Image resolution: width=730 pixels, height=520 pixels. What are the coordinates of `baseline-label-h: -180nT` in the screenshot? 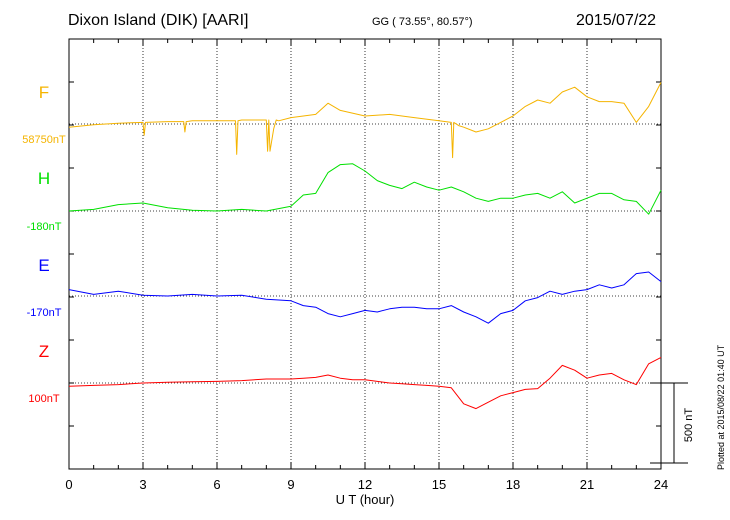 It's located at (44, 227).